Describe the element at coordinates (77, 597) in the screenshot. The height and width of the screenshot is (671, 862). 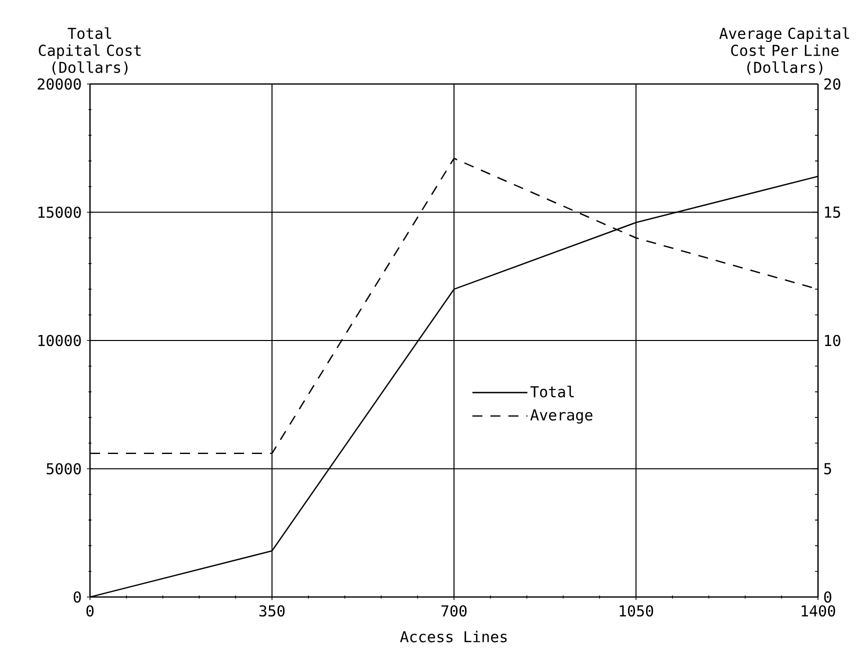
I see `y-tick-label: 0` at that location.